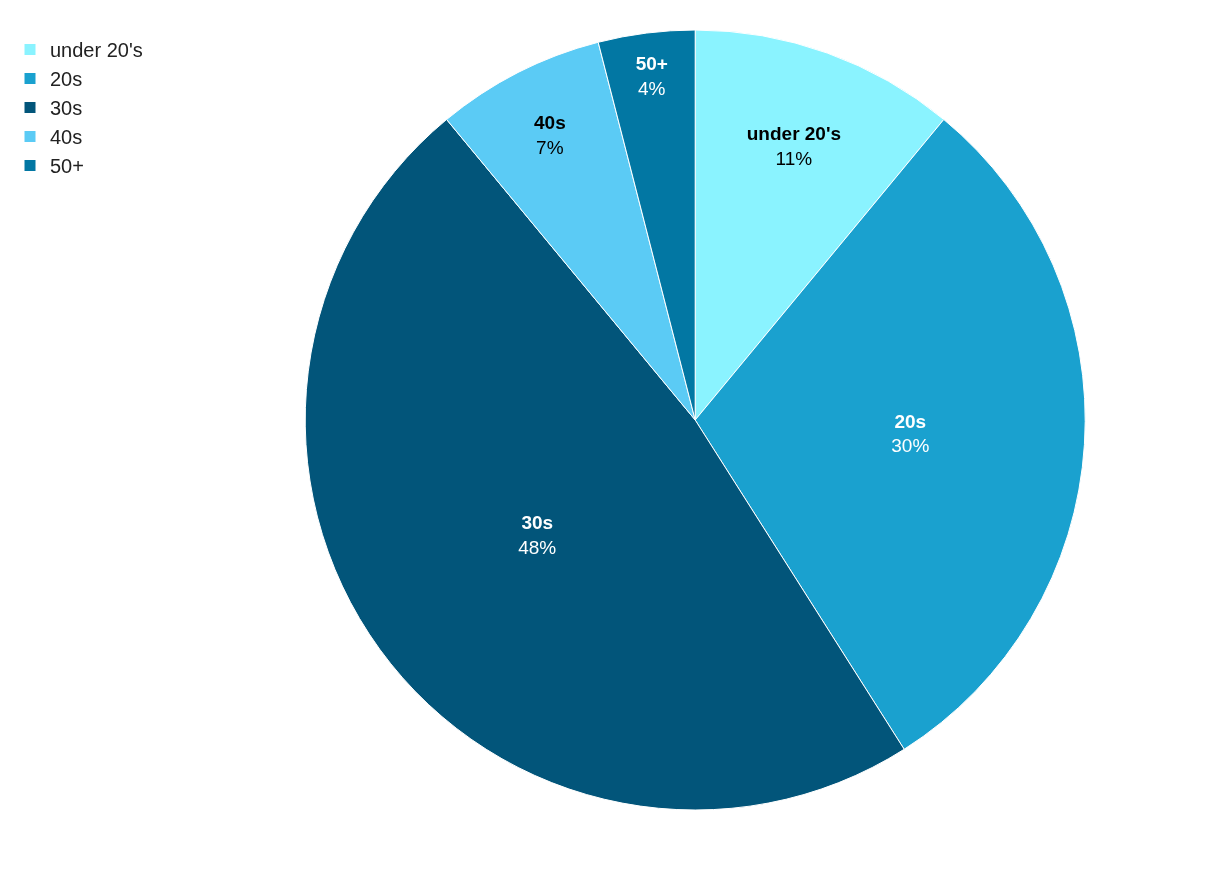 This screenshot has width=1220, height=880. Describe the element at coordinates (96, 50) in the screenshot. I see `legend-label: under 20's` at that location.